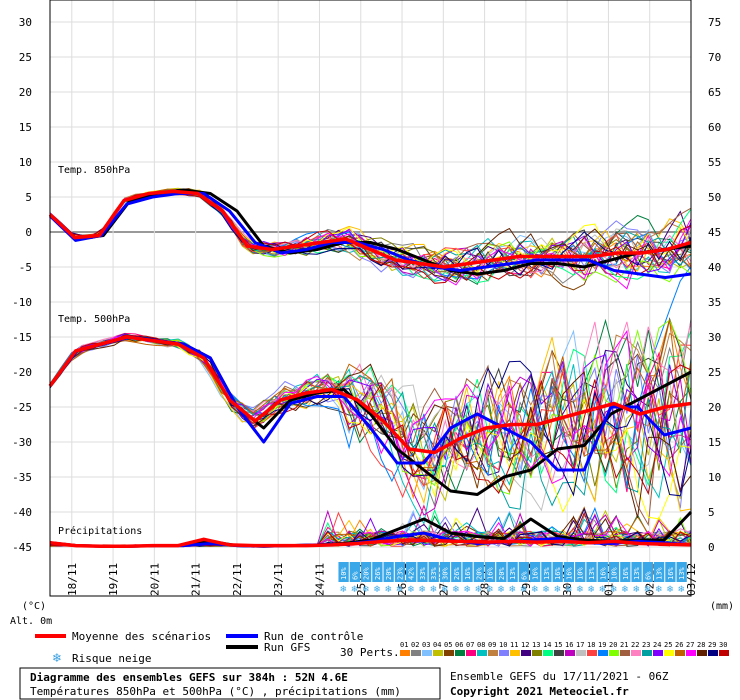  What do you see at coordinates (712, 645) in the screenshot?
I see `pert-number: 29` at bounding box center [712, 645].